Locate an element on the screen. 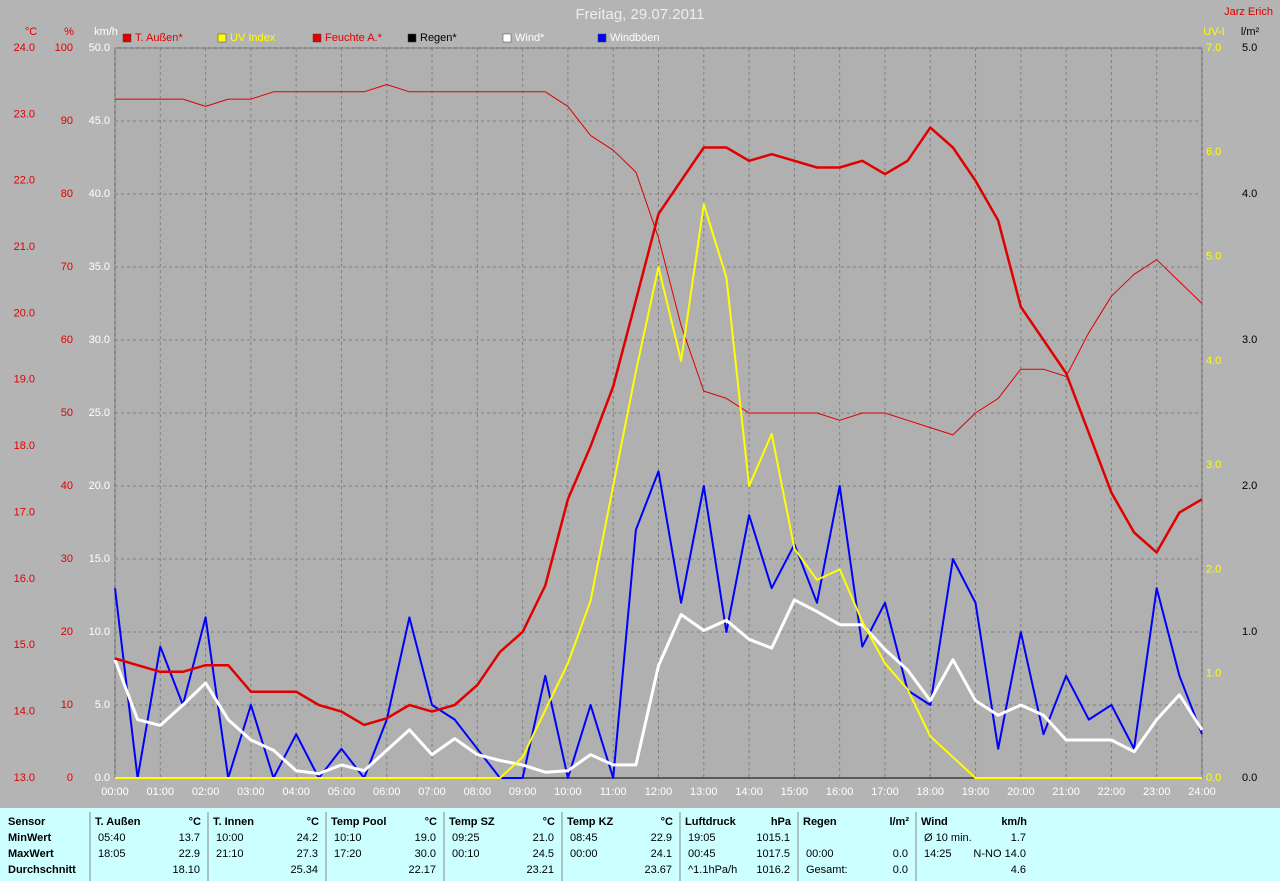 This screenshot has height=881, width=1280. x-tick-label: 20:00 is located at coordinates (1021, 792).